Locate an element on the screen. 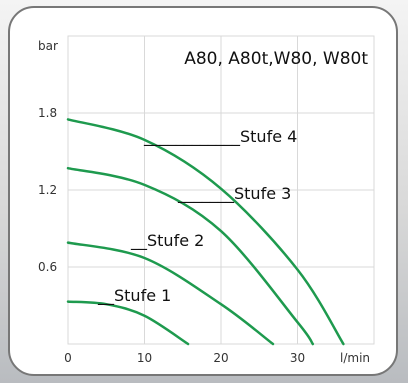 This screenshot has width=408, height=383. x-tick-label: 0 is located at coordinates (68, 358).